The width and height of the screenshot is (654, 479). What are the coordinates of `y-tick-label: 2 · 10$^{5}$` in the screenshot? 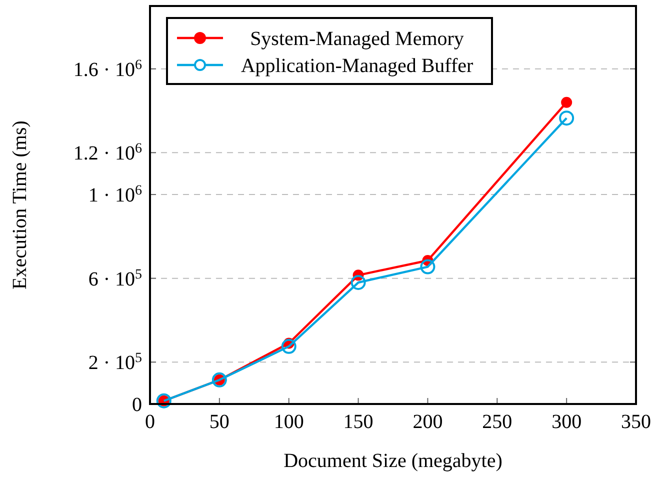 It's located at (115, 362).